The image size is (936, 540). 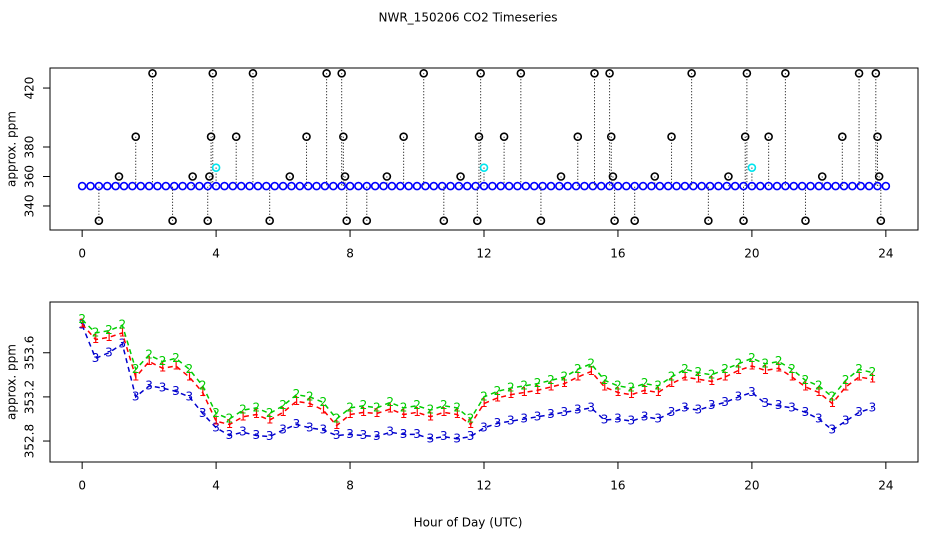 I want to click on x-tick-label: 16, so click(x=617, y=254).